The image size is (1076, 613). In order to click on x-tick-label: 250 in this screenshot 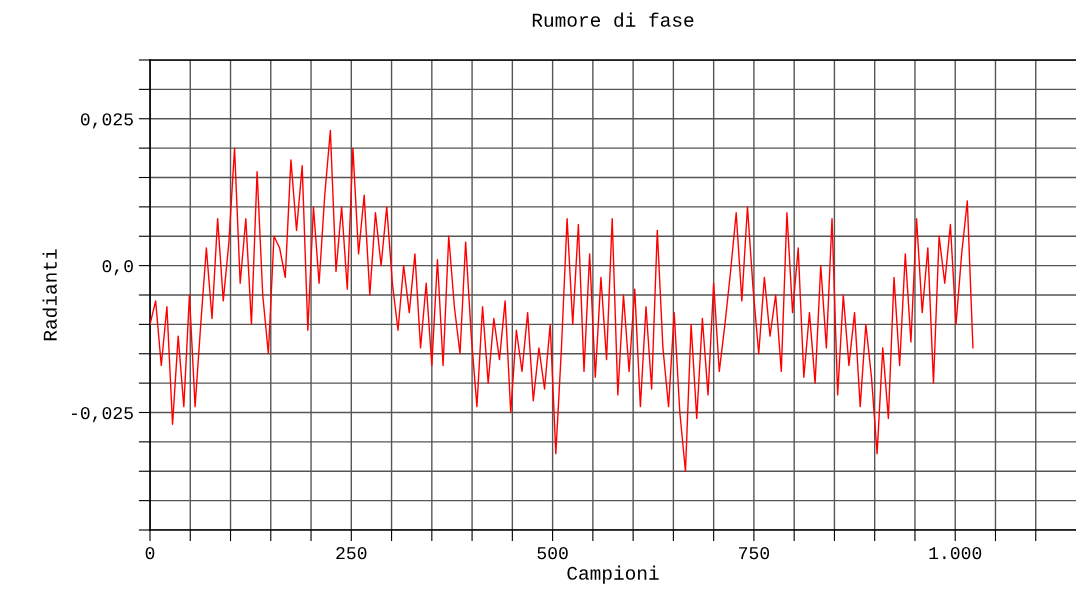, I will do `click(351, 553)`.